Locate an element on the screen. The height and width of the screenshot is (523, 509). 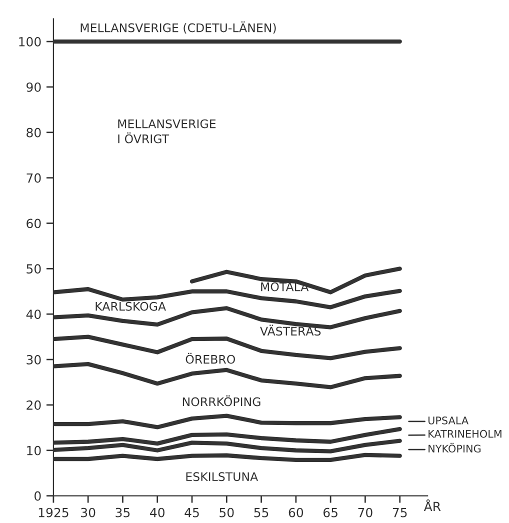
x-tick-label: 75 is located at coordinates (399, 513).